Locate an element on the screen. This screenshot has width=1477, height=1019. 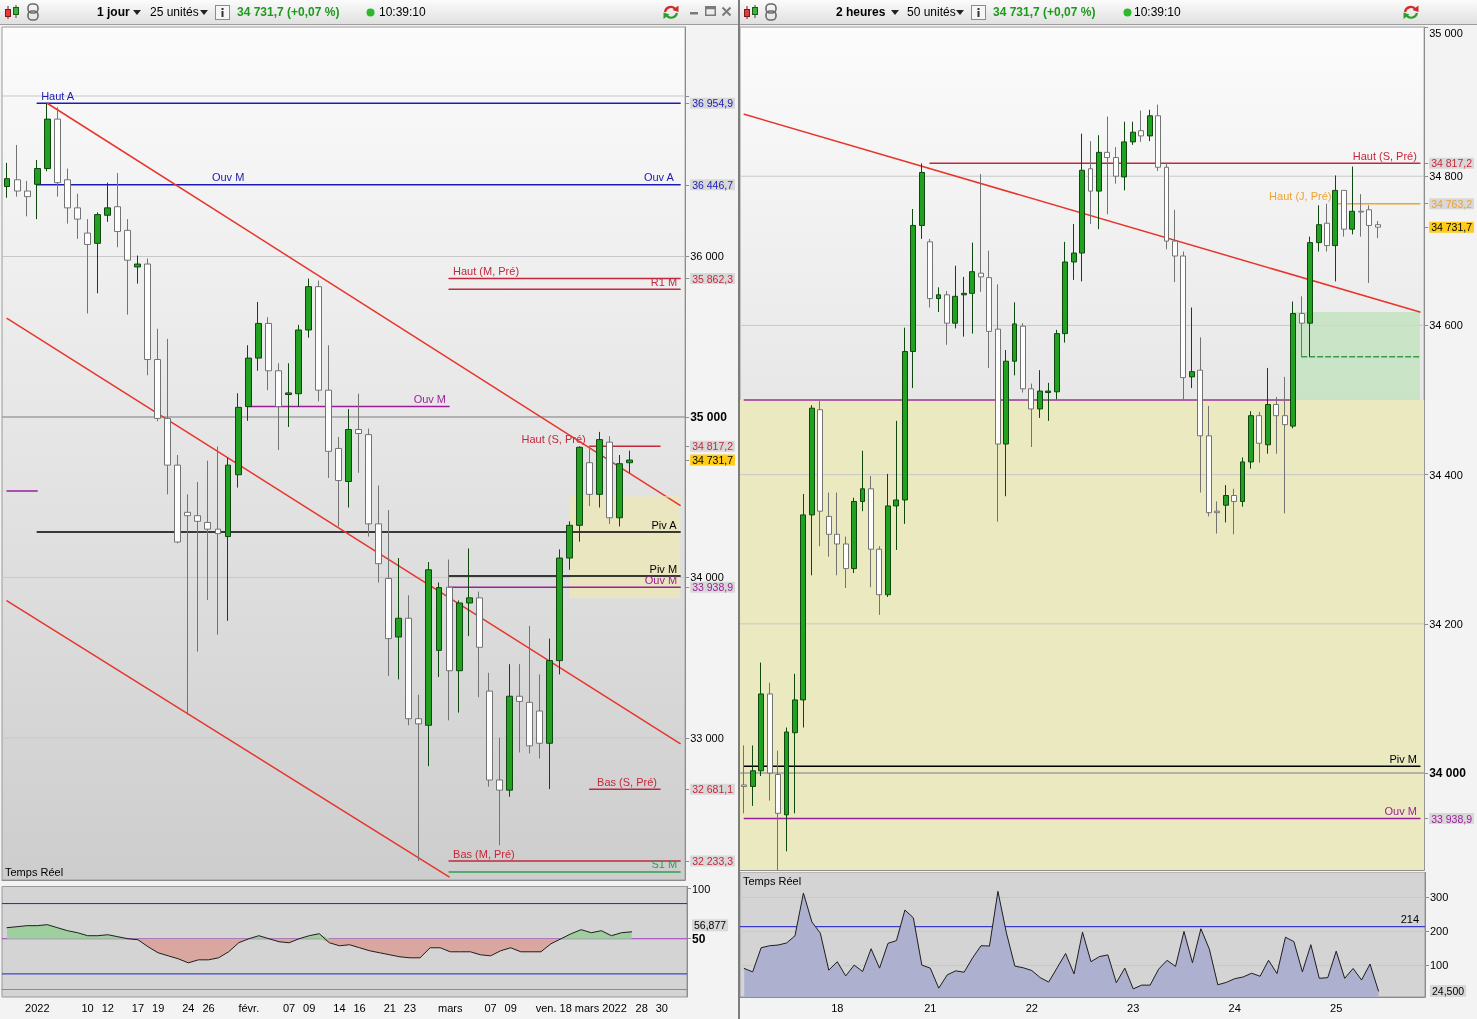
text: 50 unités is located at coordinates (931, 12).